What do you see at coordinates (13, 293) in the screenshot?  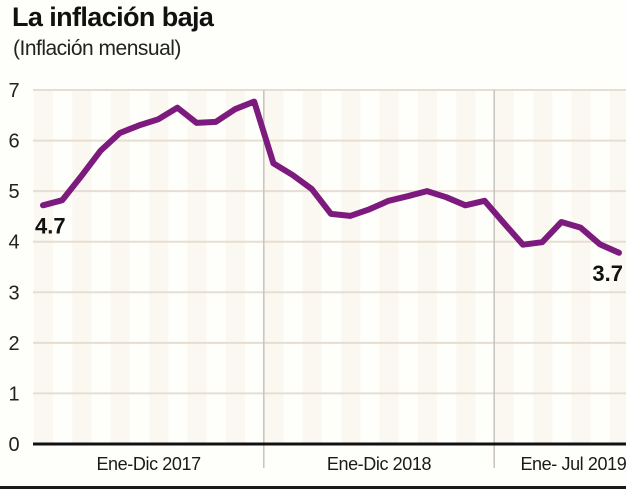 I see `y-tick-label: 3` at bounding box center [13, 293].